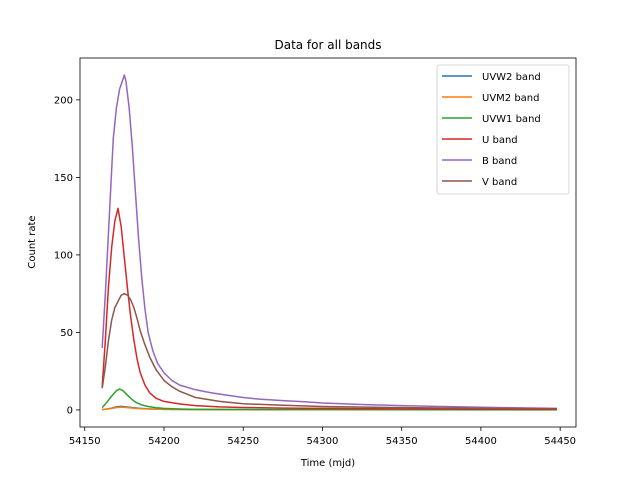 The width and height of the screenshot is (640, 480). What do you see at coordinates (511, 98) in the screenshot?
I see `legend-label-1: UVM2 band` at bounding box center [511, 98].